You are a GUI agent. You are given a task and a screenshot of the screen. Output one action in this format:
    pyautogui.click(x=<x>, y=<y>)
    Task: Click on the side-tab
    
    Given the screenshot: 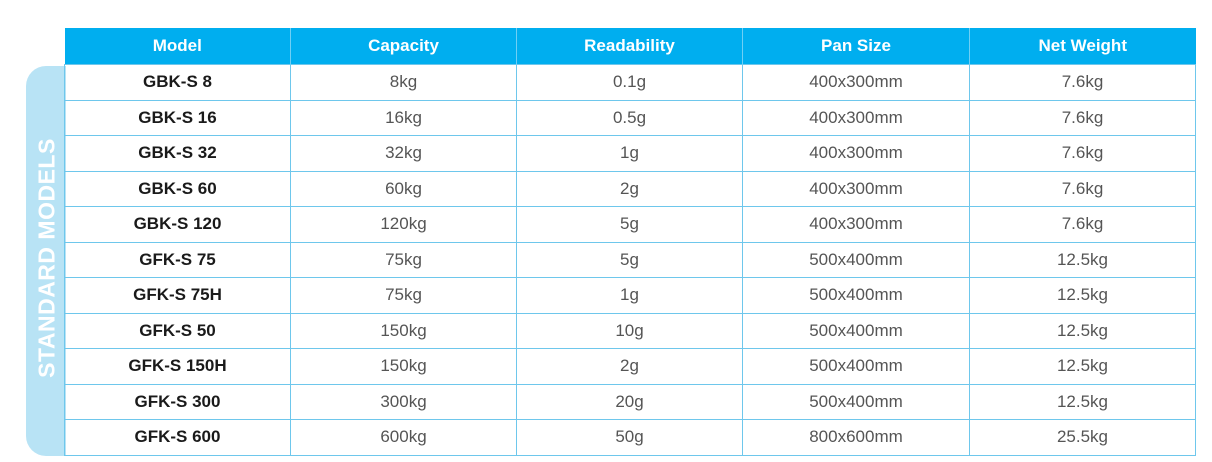 What is the action you would take?
    pyautogui.click(x=46, y=261)
    